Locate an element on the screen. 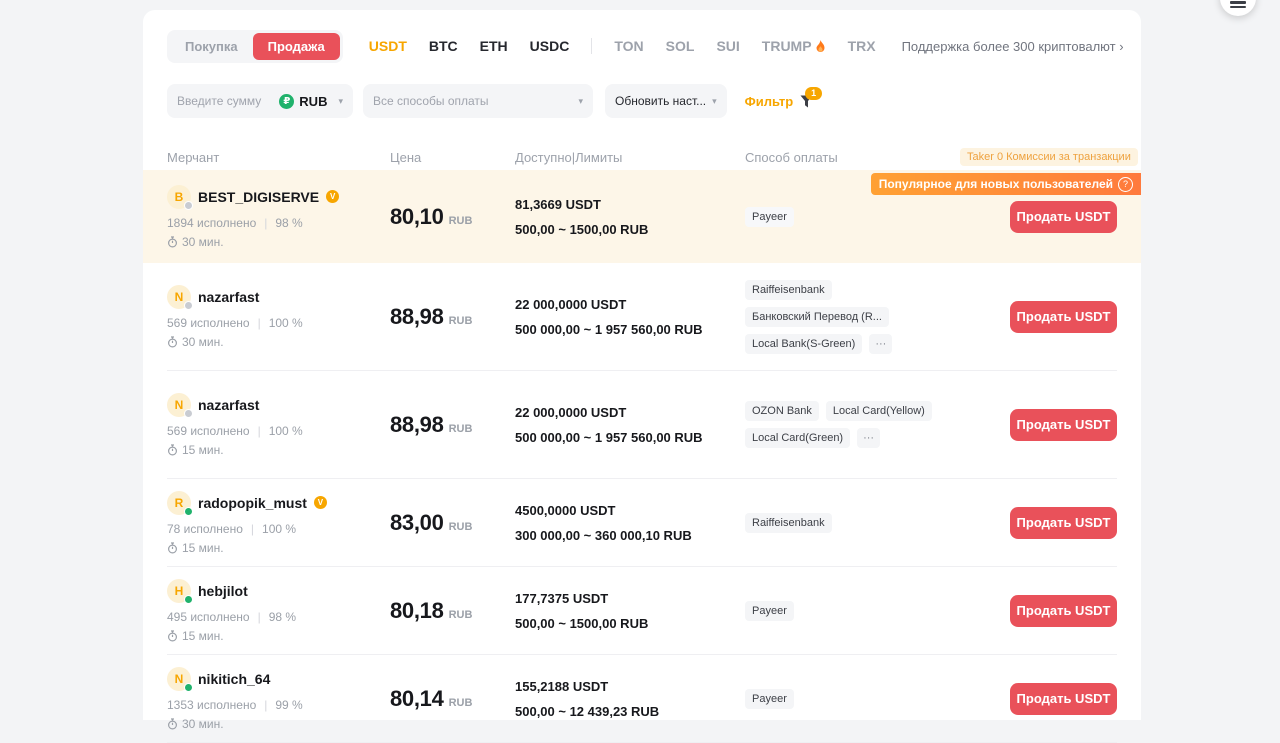 Image resolution: width=1280 pixels, height=743 pixels. tab-coin-trx: TRX is located at coordinates (861, 46).